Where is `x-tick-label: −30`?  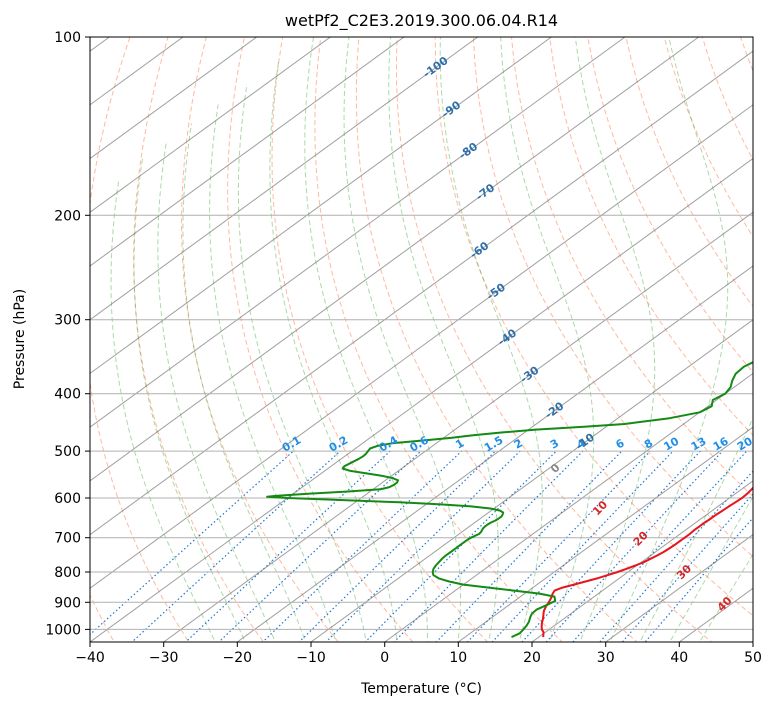
x-tick-label: −30 is located at coordinates (164, 658).